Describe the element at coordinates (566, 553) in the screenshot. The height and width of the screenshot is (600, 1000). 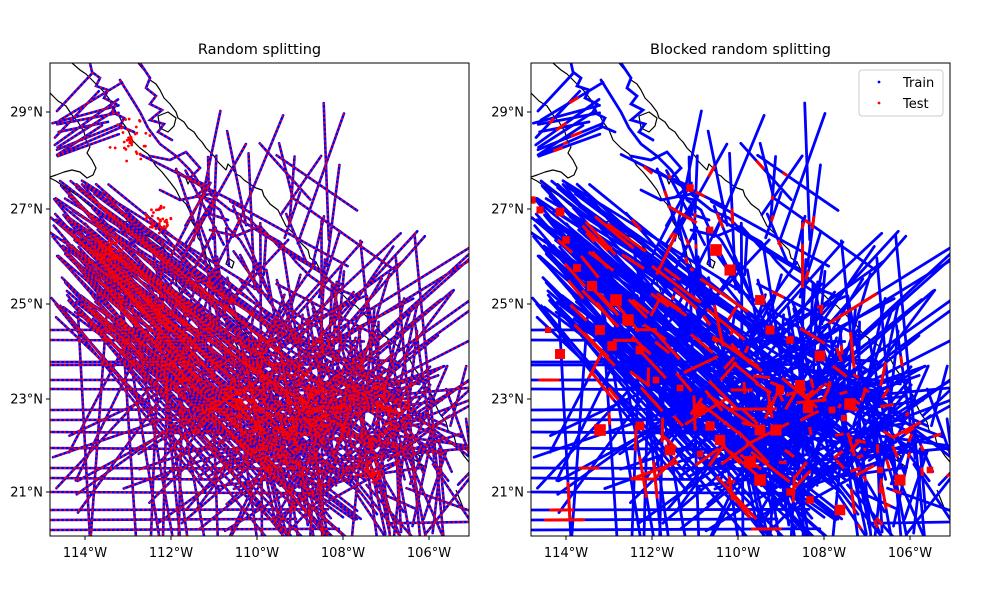
I see `x-tick-label: 114°W` at that location.